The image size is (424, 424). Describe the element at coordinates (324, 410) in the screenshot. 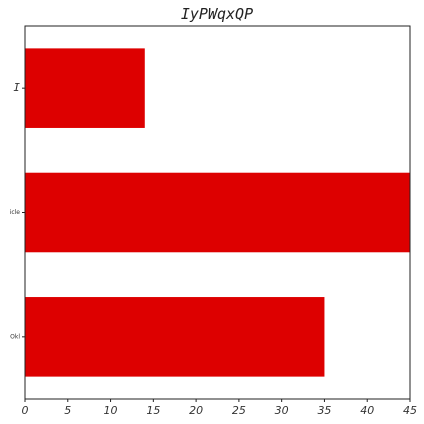

I see `x-tick-label: 35` at that location.